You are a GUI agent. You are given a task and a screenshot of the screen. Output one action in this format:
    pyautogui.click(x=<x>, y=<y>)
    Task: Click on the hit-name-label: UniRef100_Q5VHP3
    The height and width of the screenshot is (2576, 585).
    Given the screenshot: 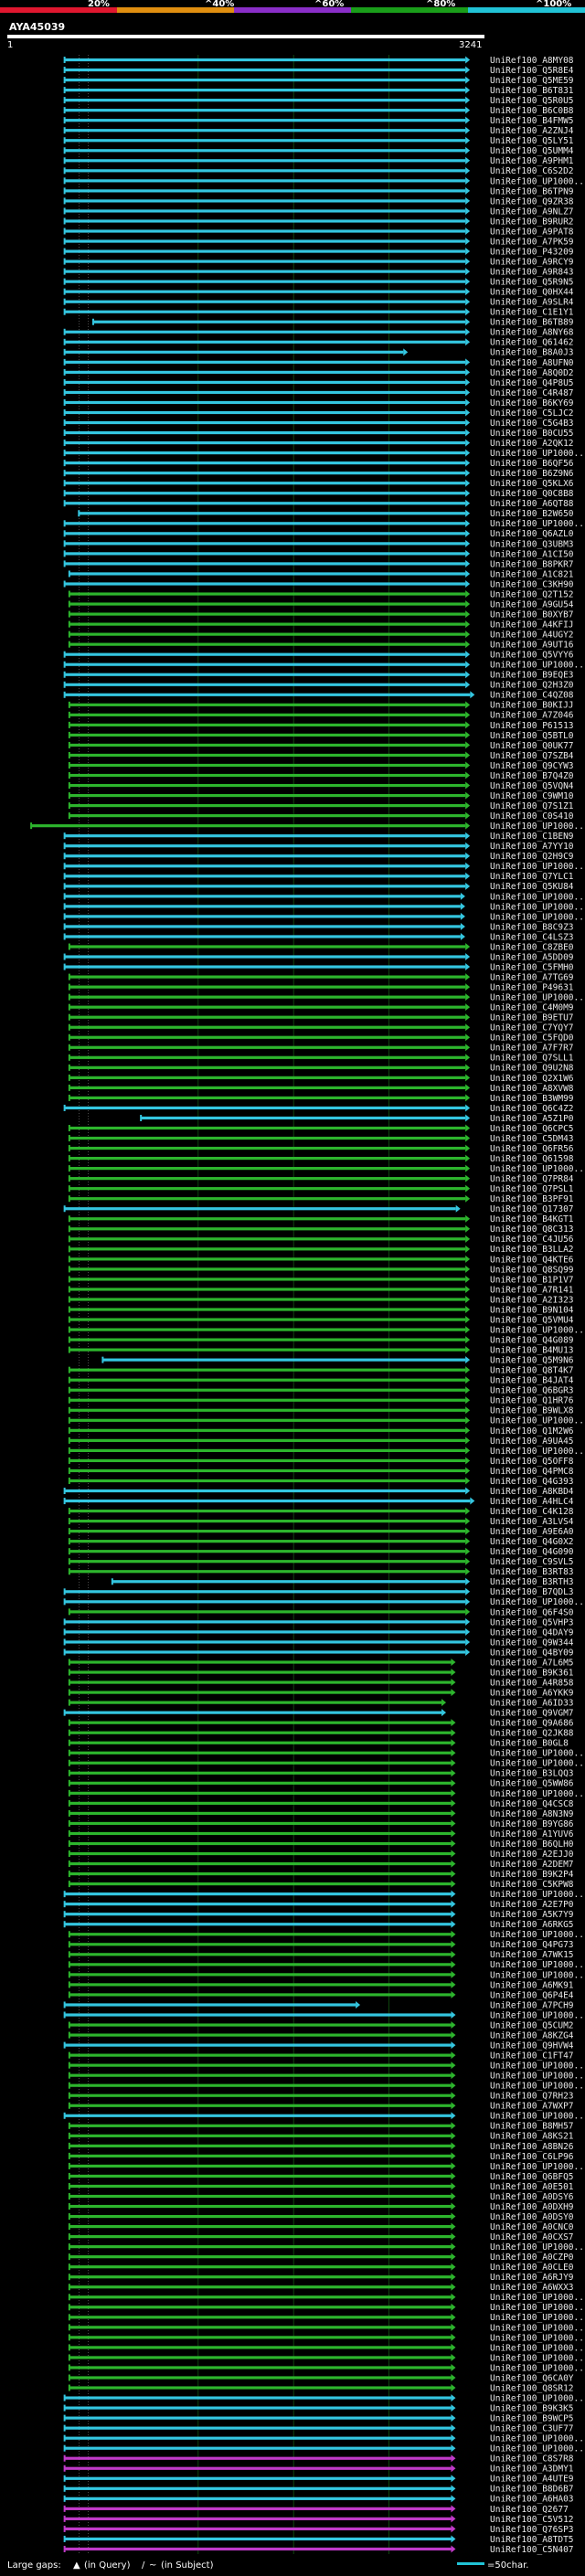 What is the action you would take?
    pyautogui.click(x=532, y=1622)
    